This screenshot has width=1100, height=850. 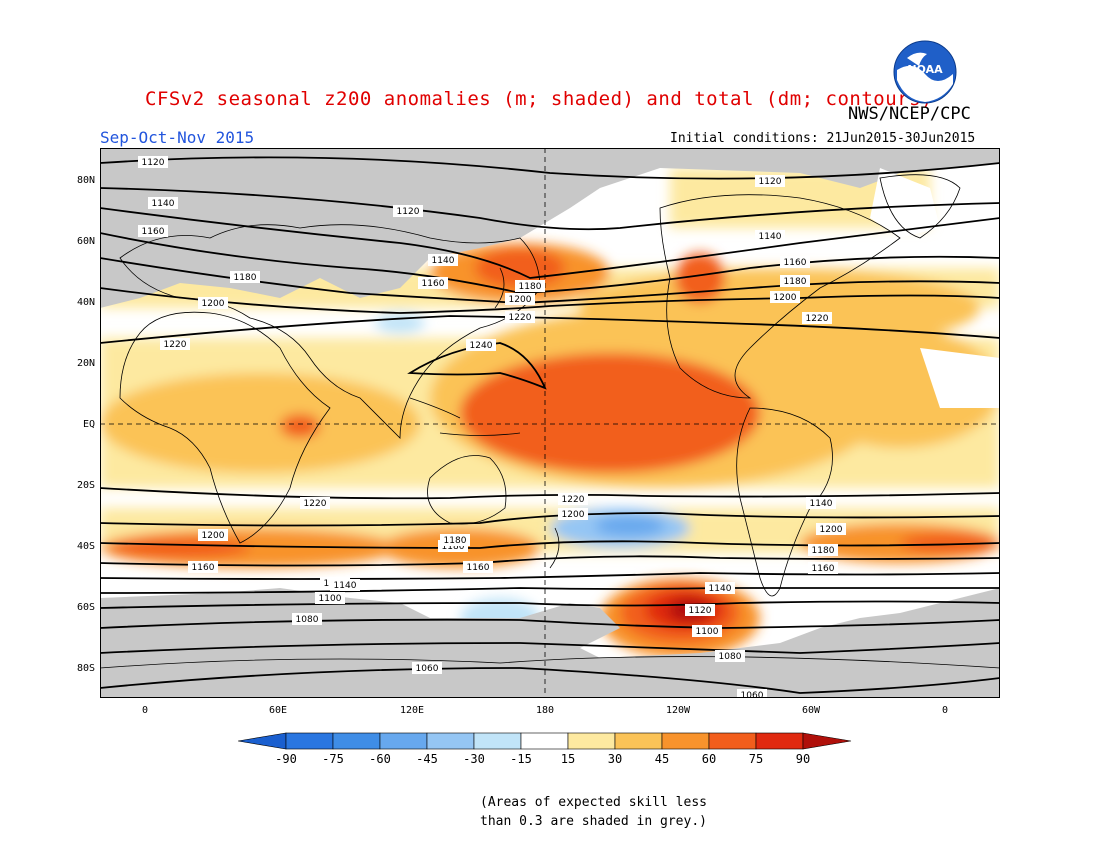 I want to click on lat-label: 80N, so click(x=85, y=180).